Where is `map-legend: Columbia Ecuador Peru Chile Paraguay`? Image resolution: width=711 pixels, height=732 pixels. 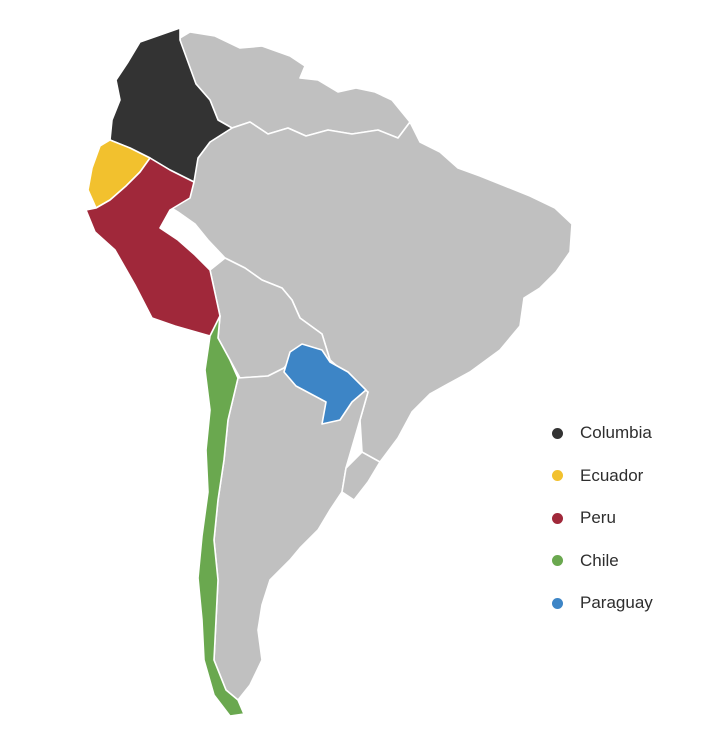
map-legend: Columbia Ecuador Peru Chile Paraguay is located at coordinates (627, 518).